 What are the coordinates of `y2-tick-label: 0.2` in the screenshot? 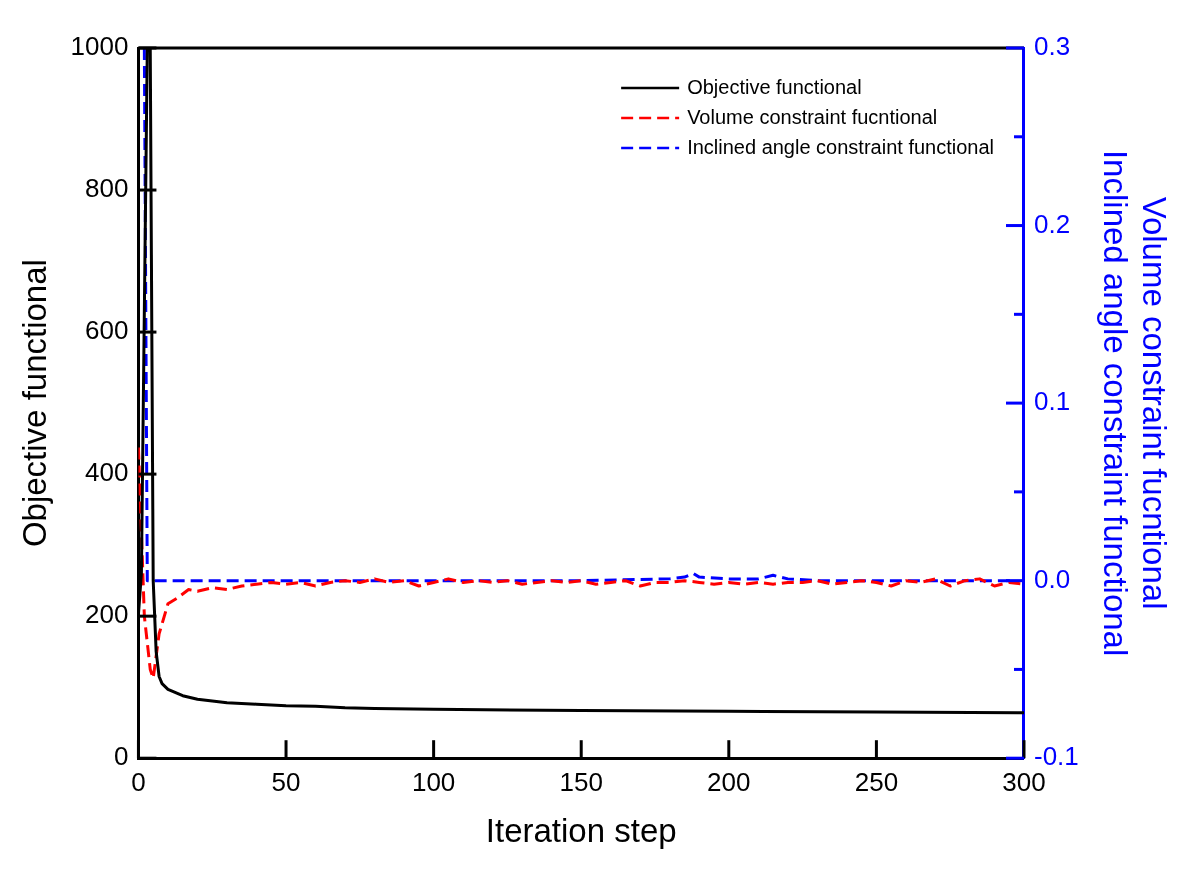 It's located at (1052, 223).